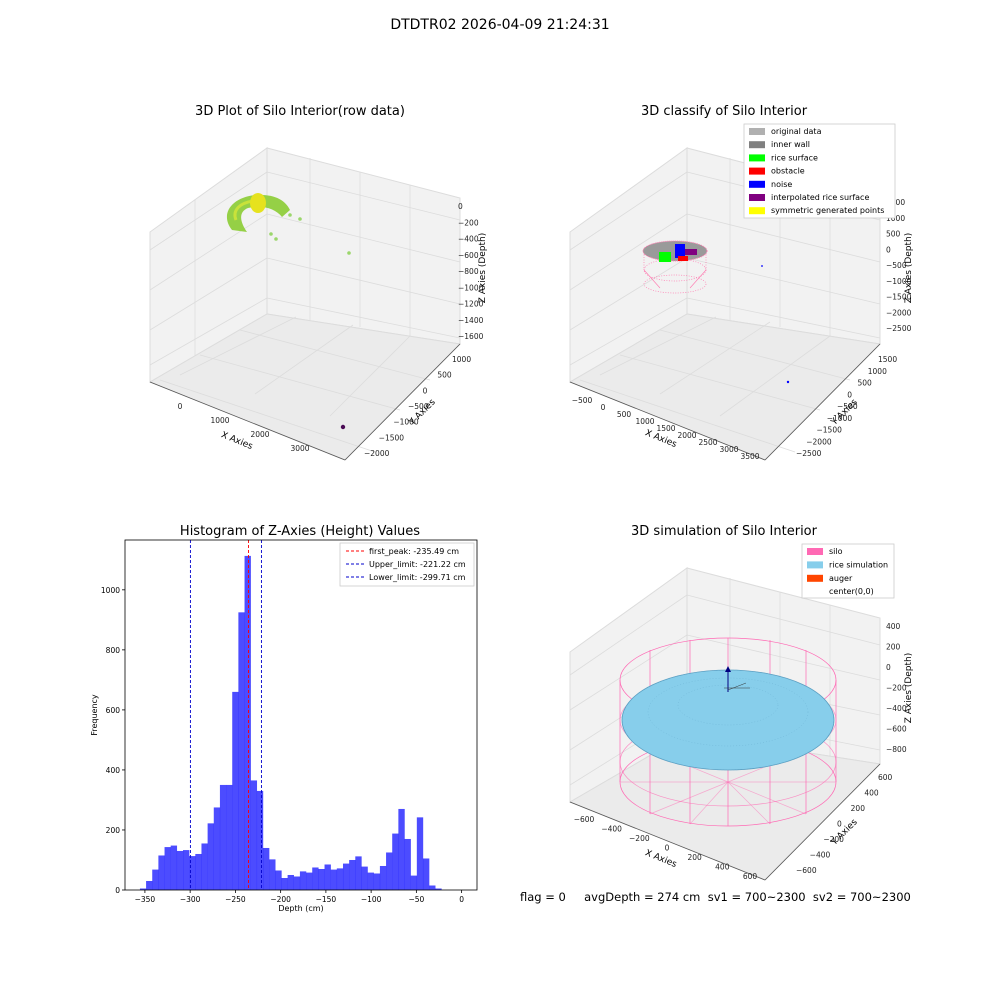  What do you see at coordinates (830, 430) in the screenshot?
I see `y-tick-label: −1500` at bounding box center [830, 430].